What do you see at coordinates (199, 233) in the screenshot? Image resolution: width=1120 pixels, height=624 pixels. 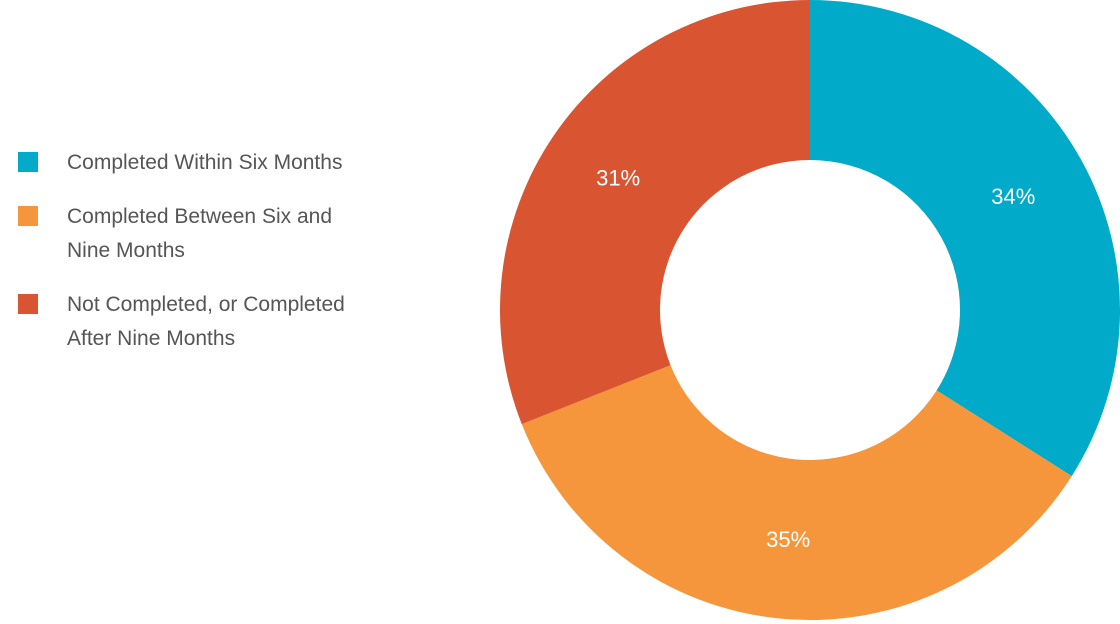 I see `legend-label: Completed Between Six and Nine Months` at bounding box center [199, 233].